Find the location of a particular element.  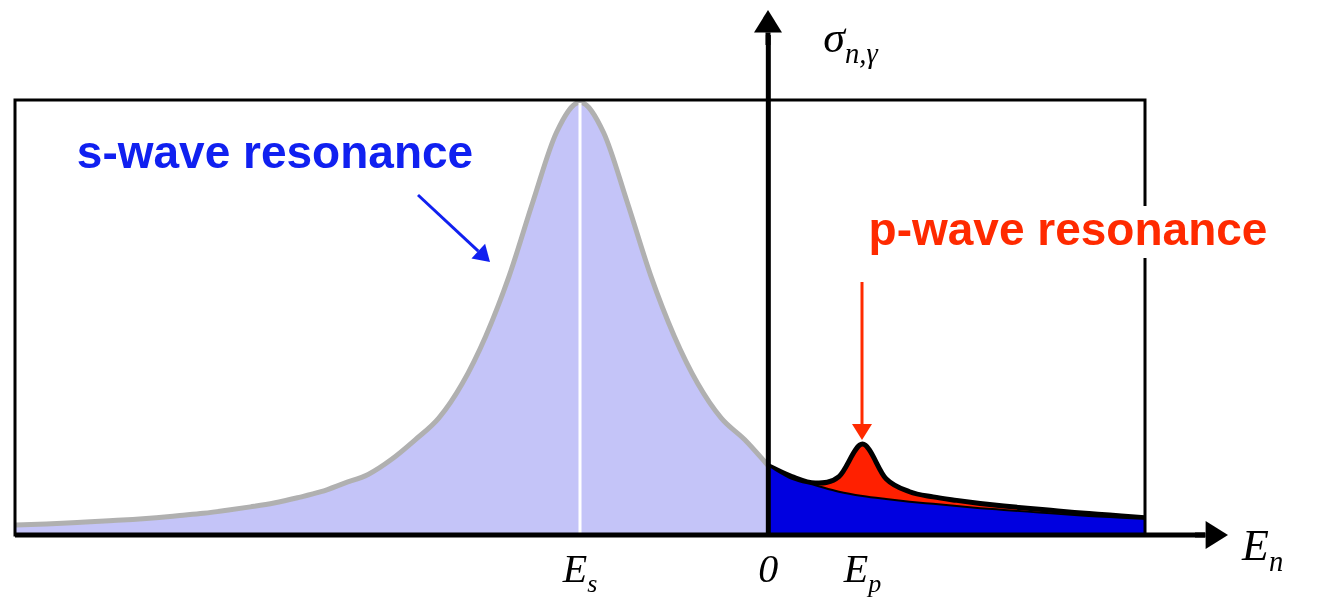

annotation: p-wave resonance is located at coordinates (1068, 228).